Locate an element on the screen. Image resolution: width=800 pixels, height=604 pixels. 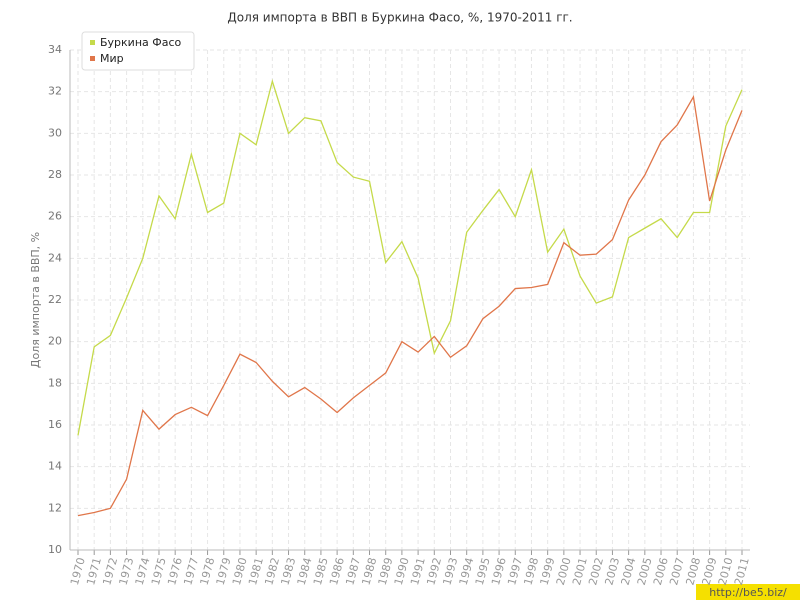
y-tick-label: 26 is located at coordinates (55, 216).